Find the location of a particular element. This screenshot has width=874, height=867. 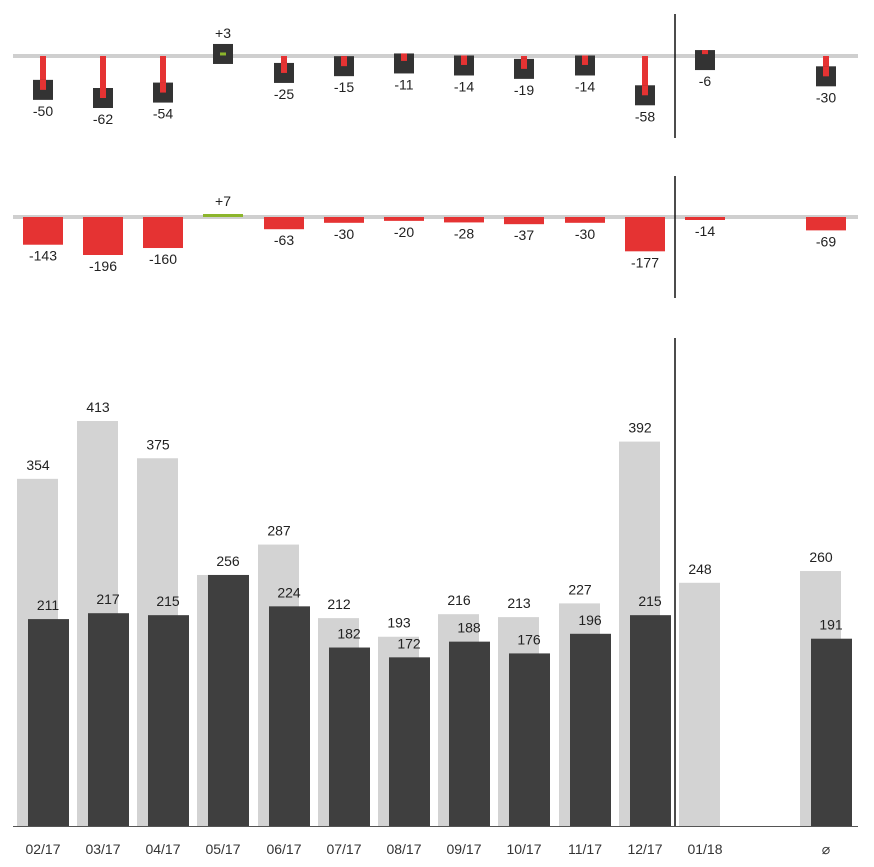

rel-variance-label: +3 is located at coordinates (223, 33).